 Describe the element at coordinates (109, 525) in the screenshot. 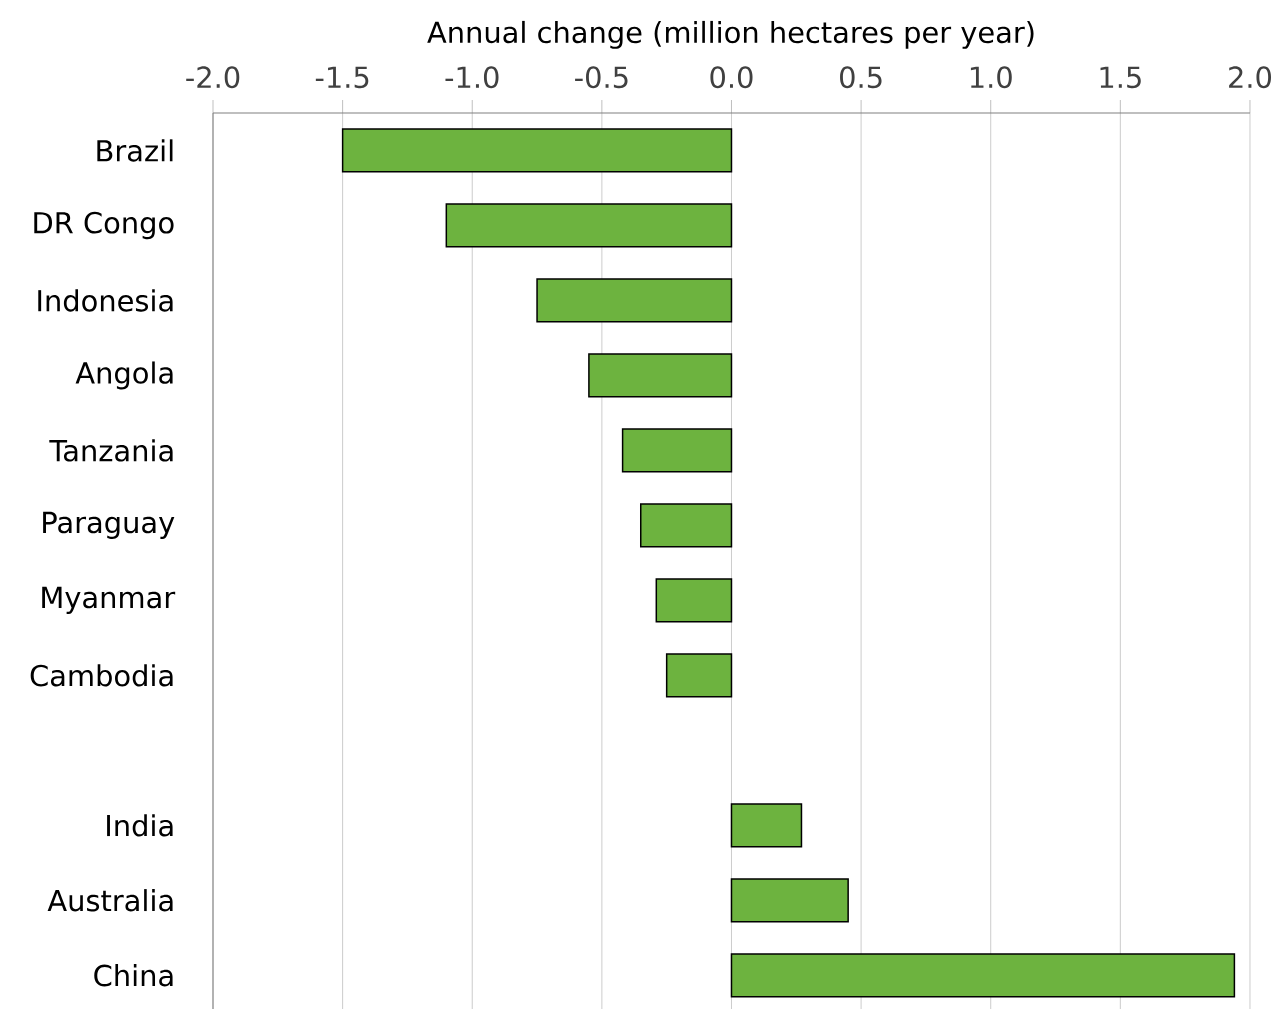

I see `y-tick-label: Paraguay` at that location.